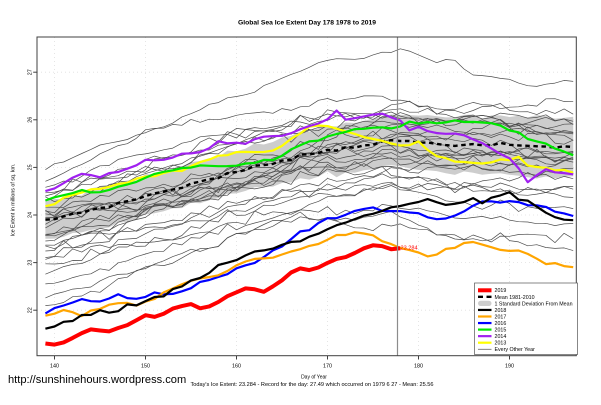 The height and width of the screenshot is (405, 601). Describe the element at coordinates (314, 378) in the screenshot. I see `svg-text: Day of Year` at that location.